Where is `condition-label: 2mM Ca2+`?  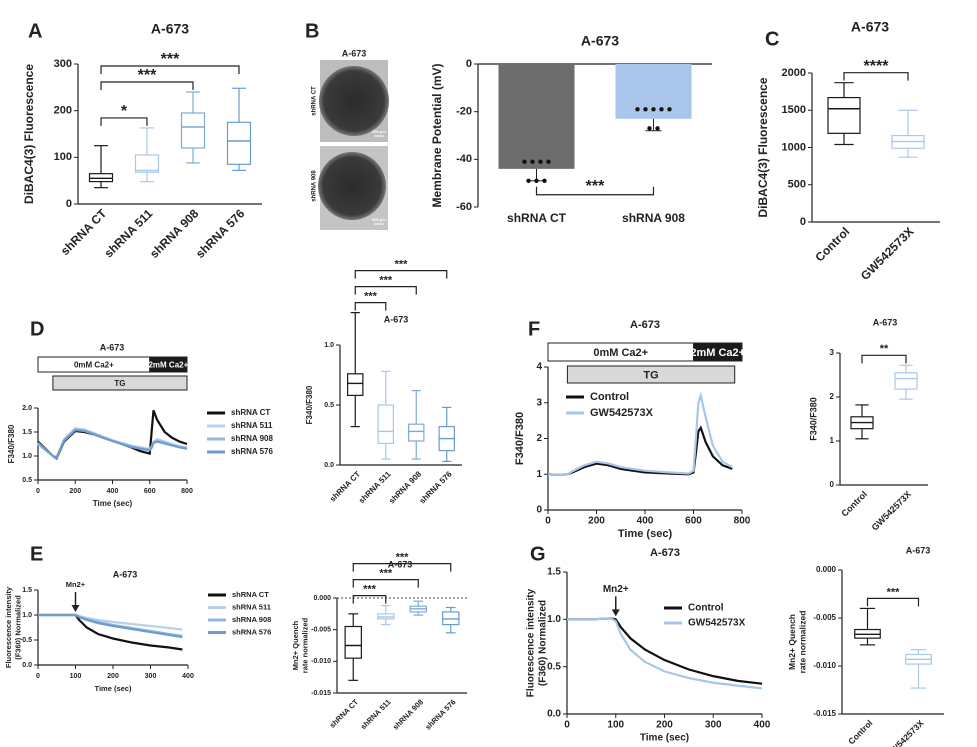
condition-label: 2mM Ca2+ is located at coordinates (717, 353).